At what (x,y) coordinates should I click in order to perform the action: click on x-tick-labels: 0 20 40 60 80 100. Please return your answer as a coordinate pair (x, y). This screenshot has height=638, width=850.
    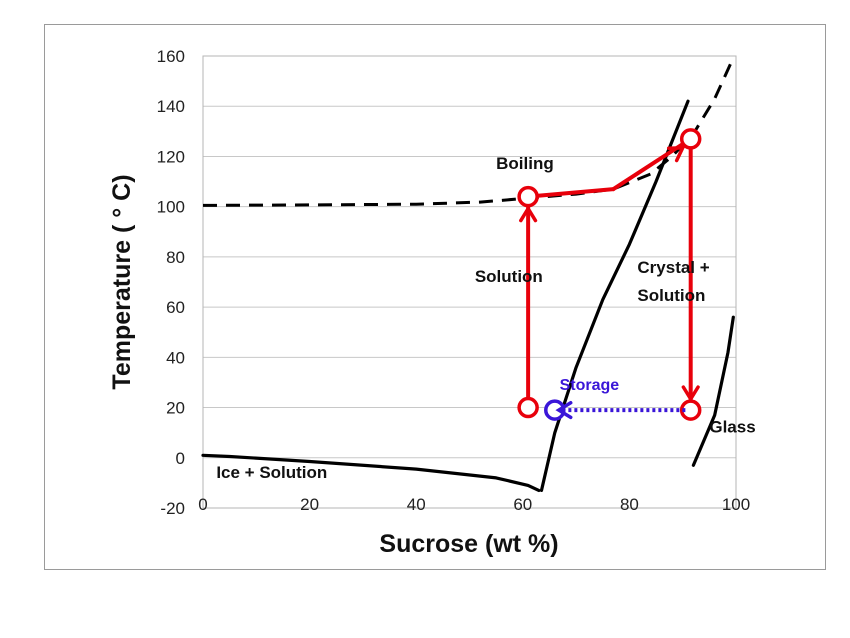
    Looking at the image, I should click on (474, 504).